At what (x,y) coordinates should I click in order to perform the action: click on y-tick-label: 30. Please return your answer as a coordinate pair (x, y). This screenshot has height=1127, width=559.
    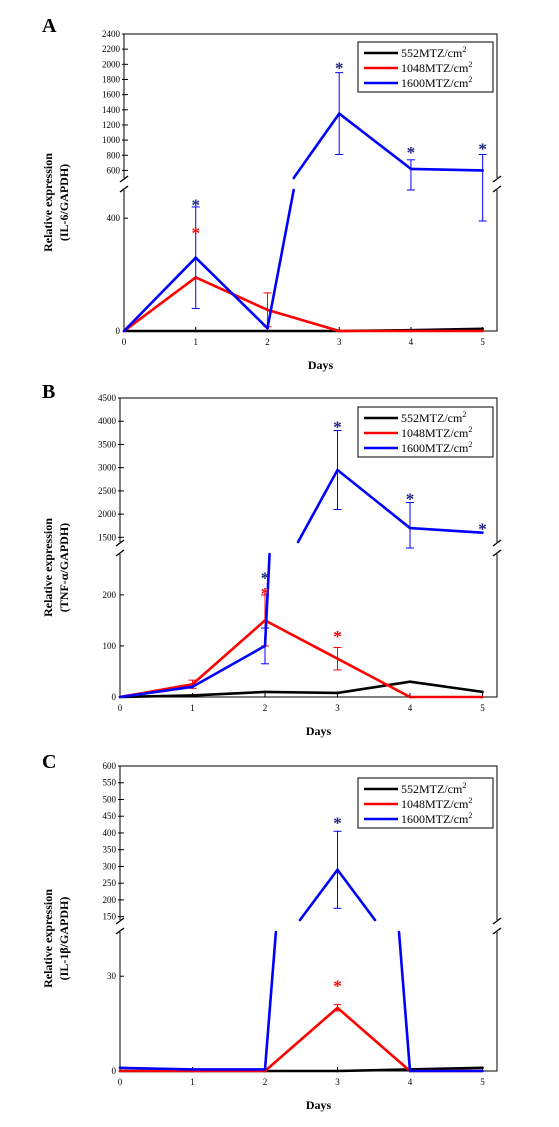
    Looking at the image, I should click on (112, 976).